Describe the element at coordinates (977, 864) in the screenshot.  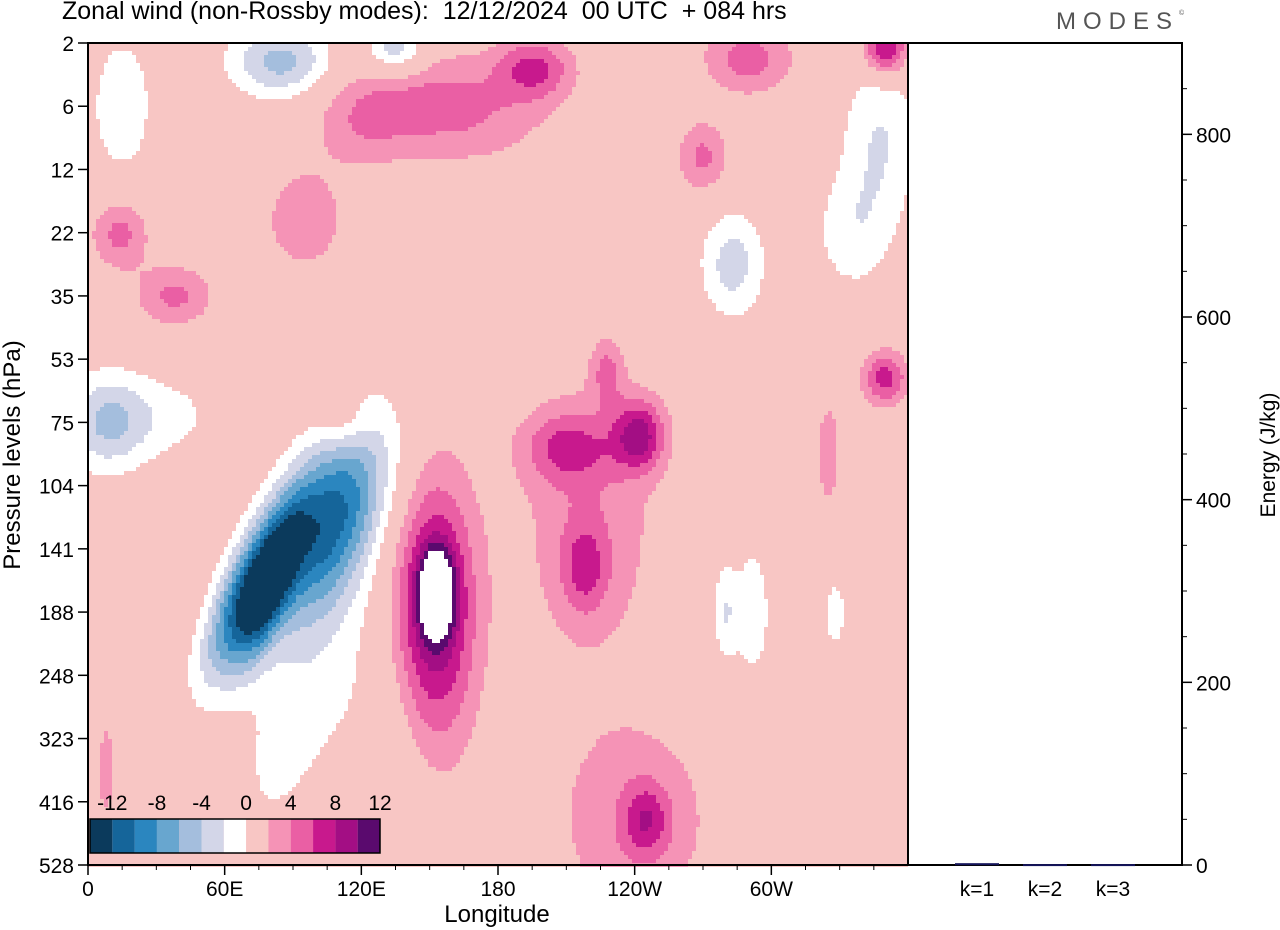
I see `energy-bar` at that location.